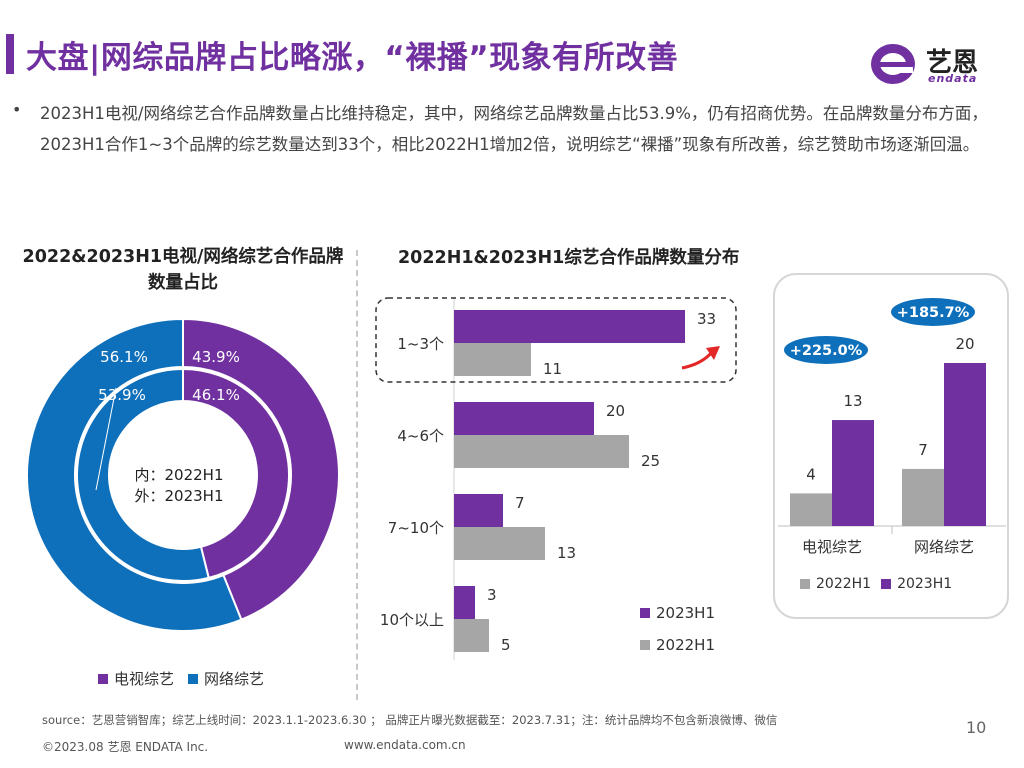  What do you see at coordinates (713, 353) in the screenshot?
I see `red-arrowhead-icon` at bounding box center [713, 353].